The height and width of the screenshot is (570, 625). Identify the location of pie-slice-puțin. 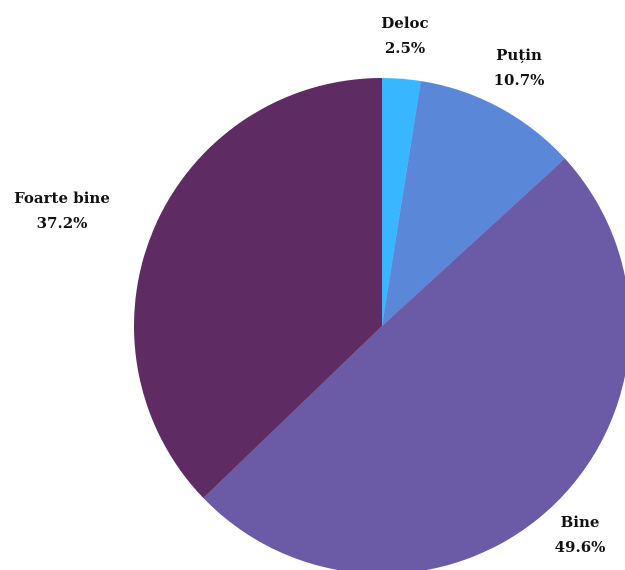
(473, 203).